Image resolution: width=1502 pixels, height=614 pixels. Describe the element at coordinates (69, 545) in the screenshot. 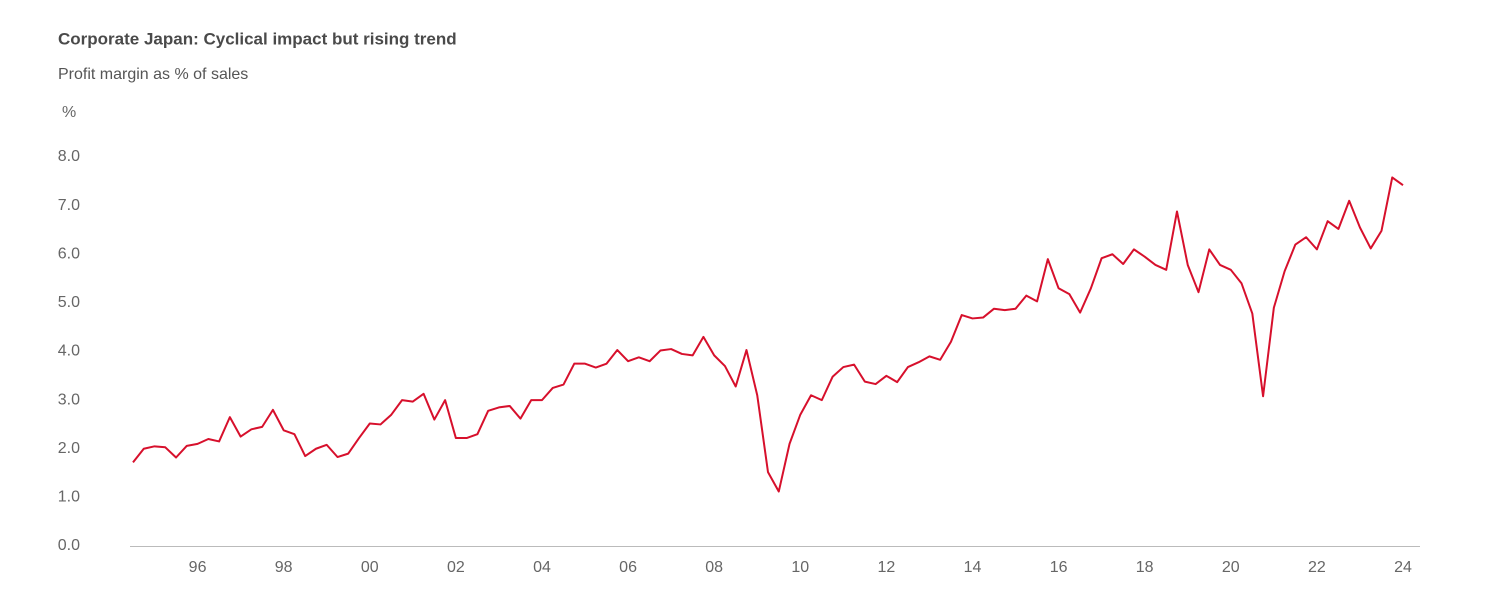

I see `y-tick-label: 0.0` at that location.